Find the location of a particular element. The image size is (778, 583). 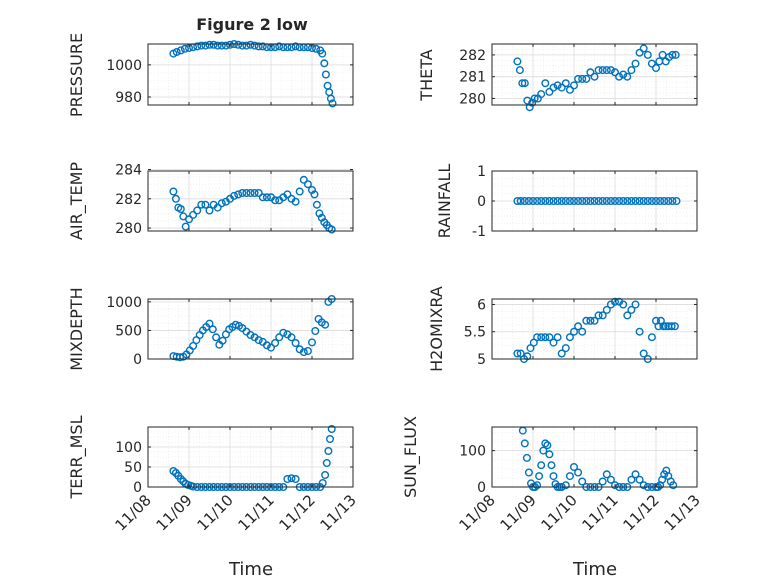

y-axis-label: THETA is located at coordinates (426, 75).